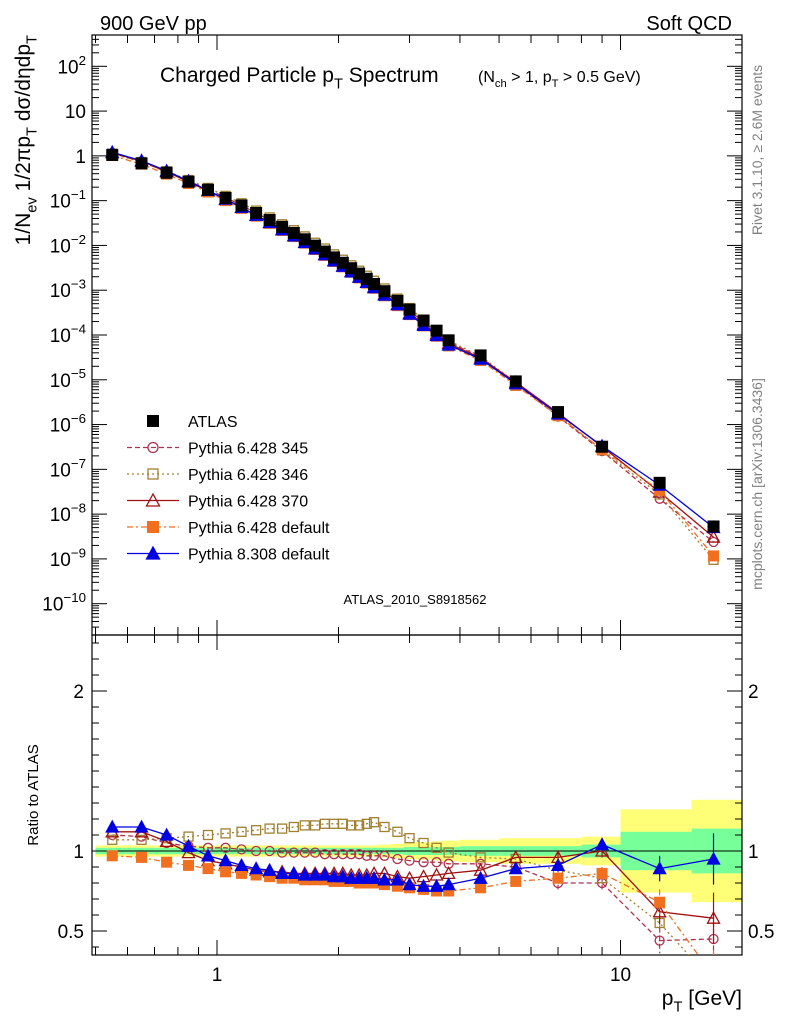  What do you see at coordinates (68, 514) in the screenshot?
I see `y-tick-label: 10⁻⁸` at bounding box center [68, 514].